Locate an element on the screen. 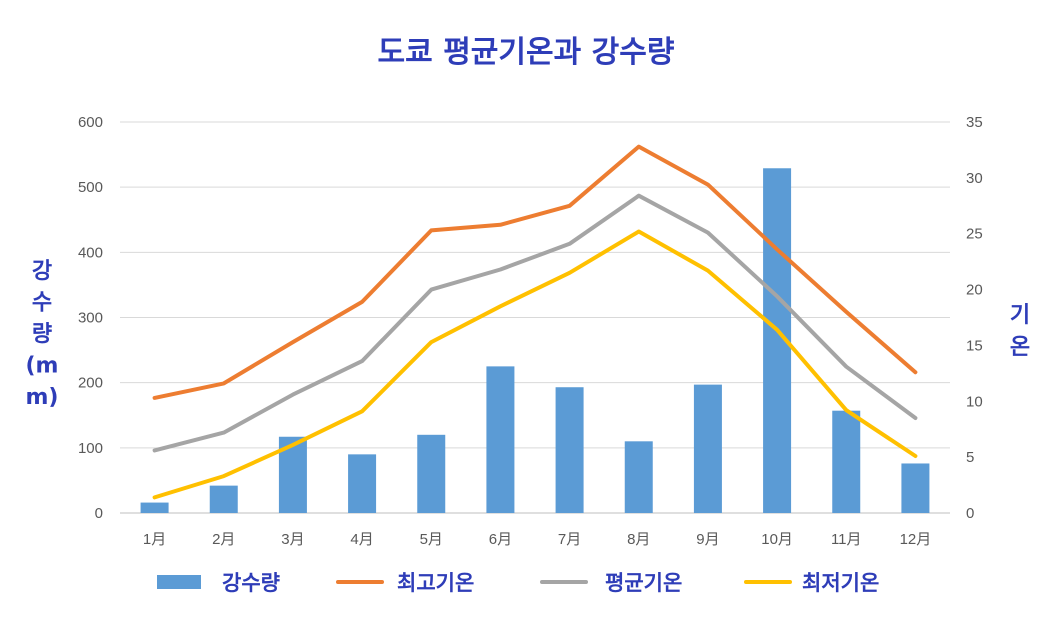 The height and width of the screenshot is (625, 1052). right-tick-label: 20 is located at coordinates (974, 290).